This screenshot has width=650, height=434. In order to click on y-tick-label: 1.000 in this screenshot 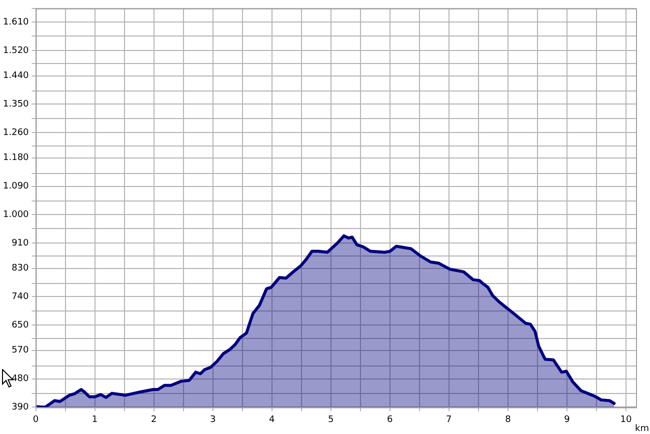, I will do `click(16, 215)`.